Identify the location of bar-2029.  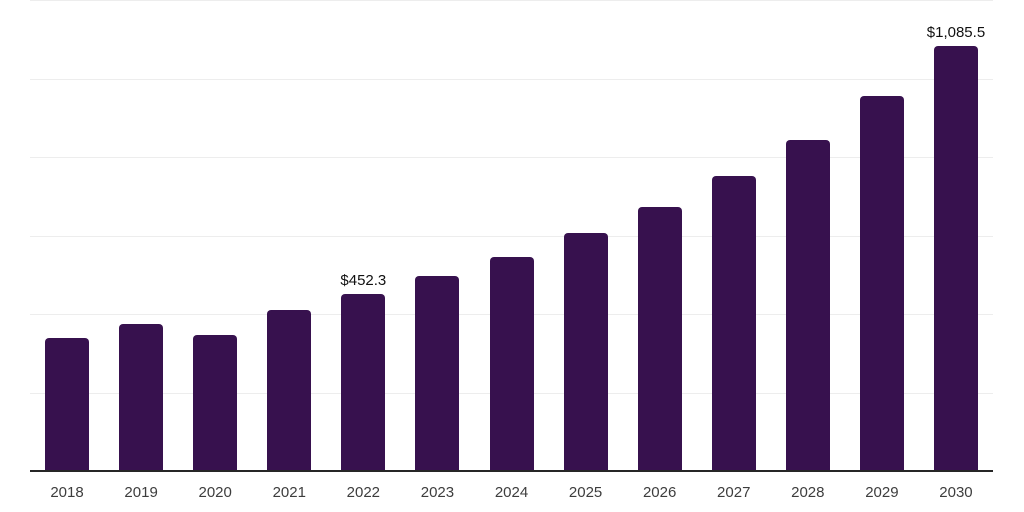
(881, 283).